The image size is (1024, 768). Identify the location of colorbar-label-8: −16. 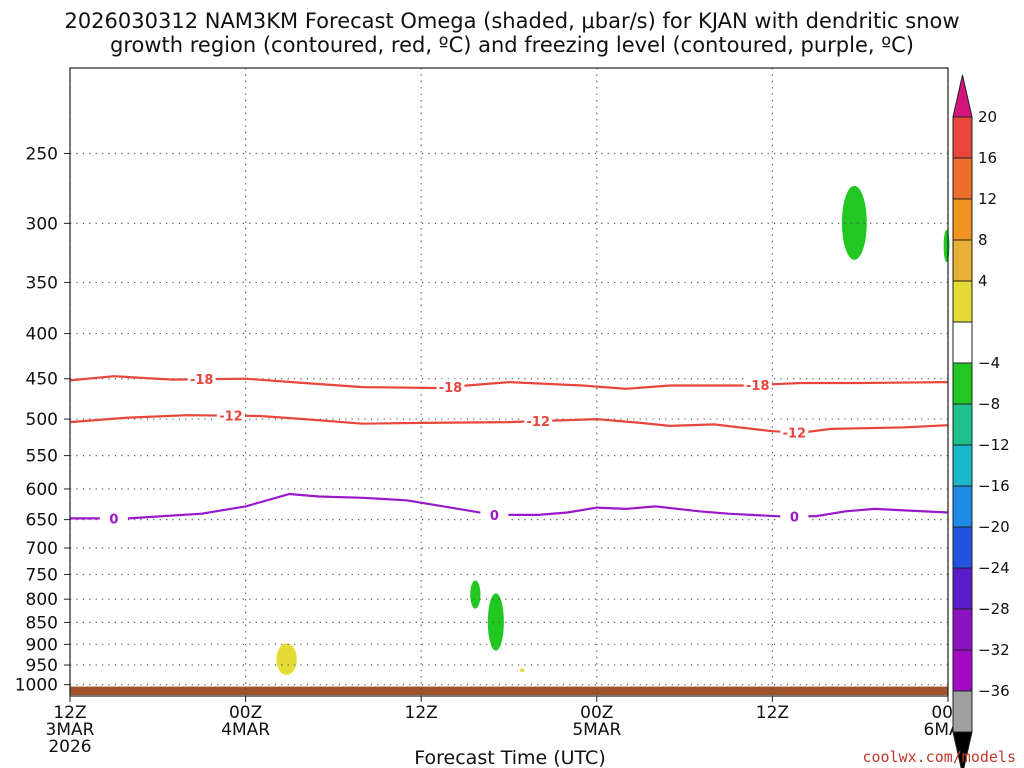
(994, 486).